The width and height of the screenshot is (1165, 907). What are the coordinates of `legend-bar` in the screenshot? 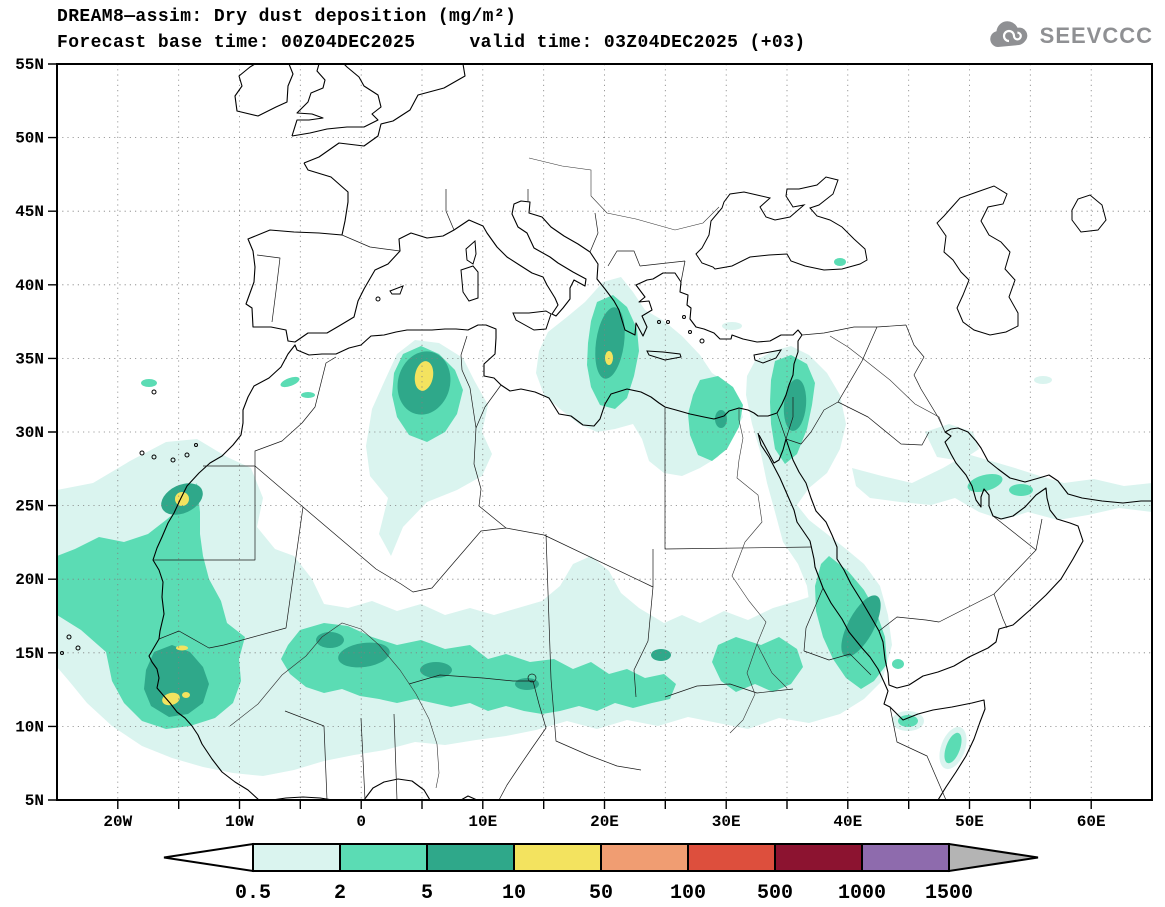 It's located at (601, 857).